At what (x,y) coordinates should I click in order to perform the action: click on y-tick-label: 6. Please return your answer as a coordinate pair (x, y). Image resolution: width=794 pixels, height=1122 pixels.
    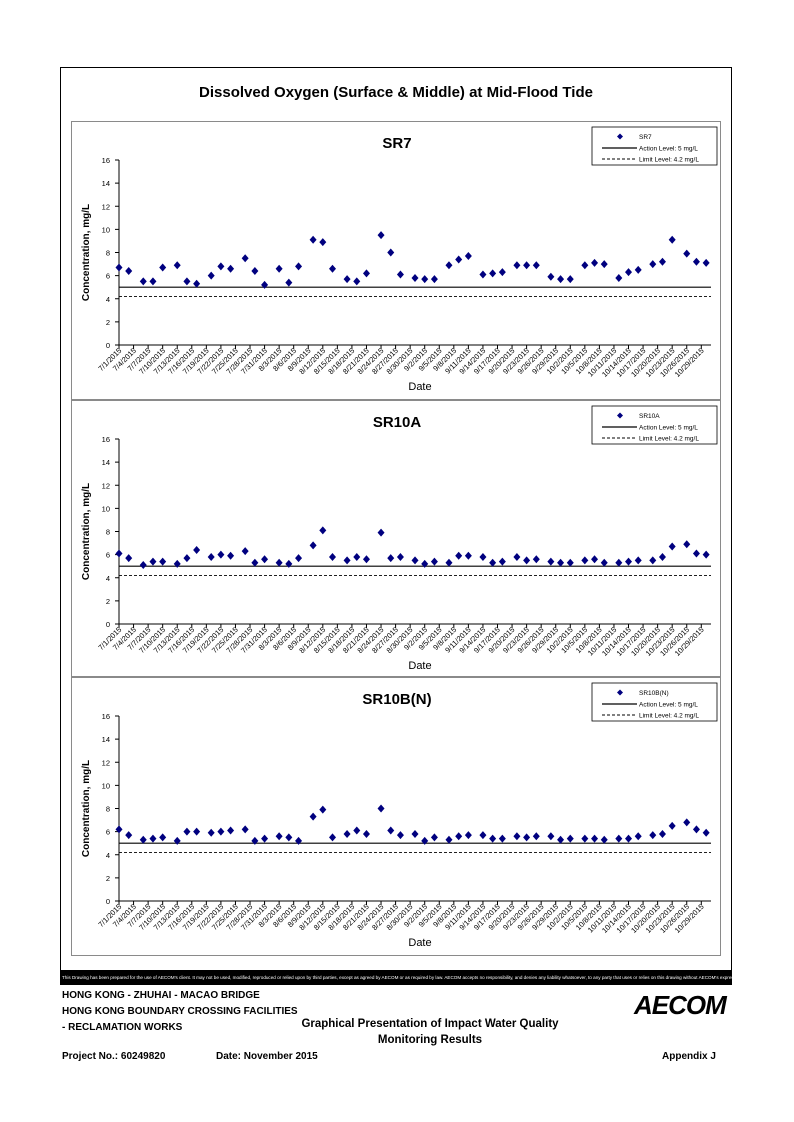
    Looking at the image, I should click on (108, 832).